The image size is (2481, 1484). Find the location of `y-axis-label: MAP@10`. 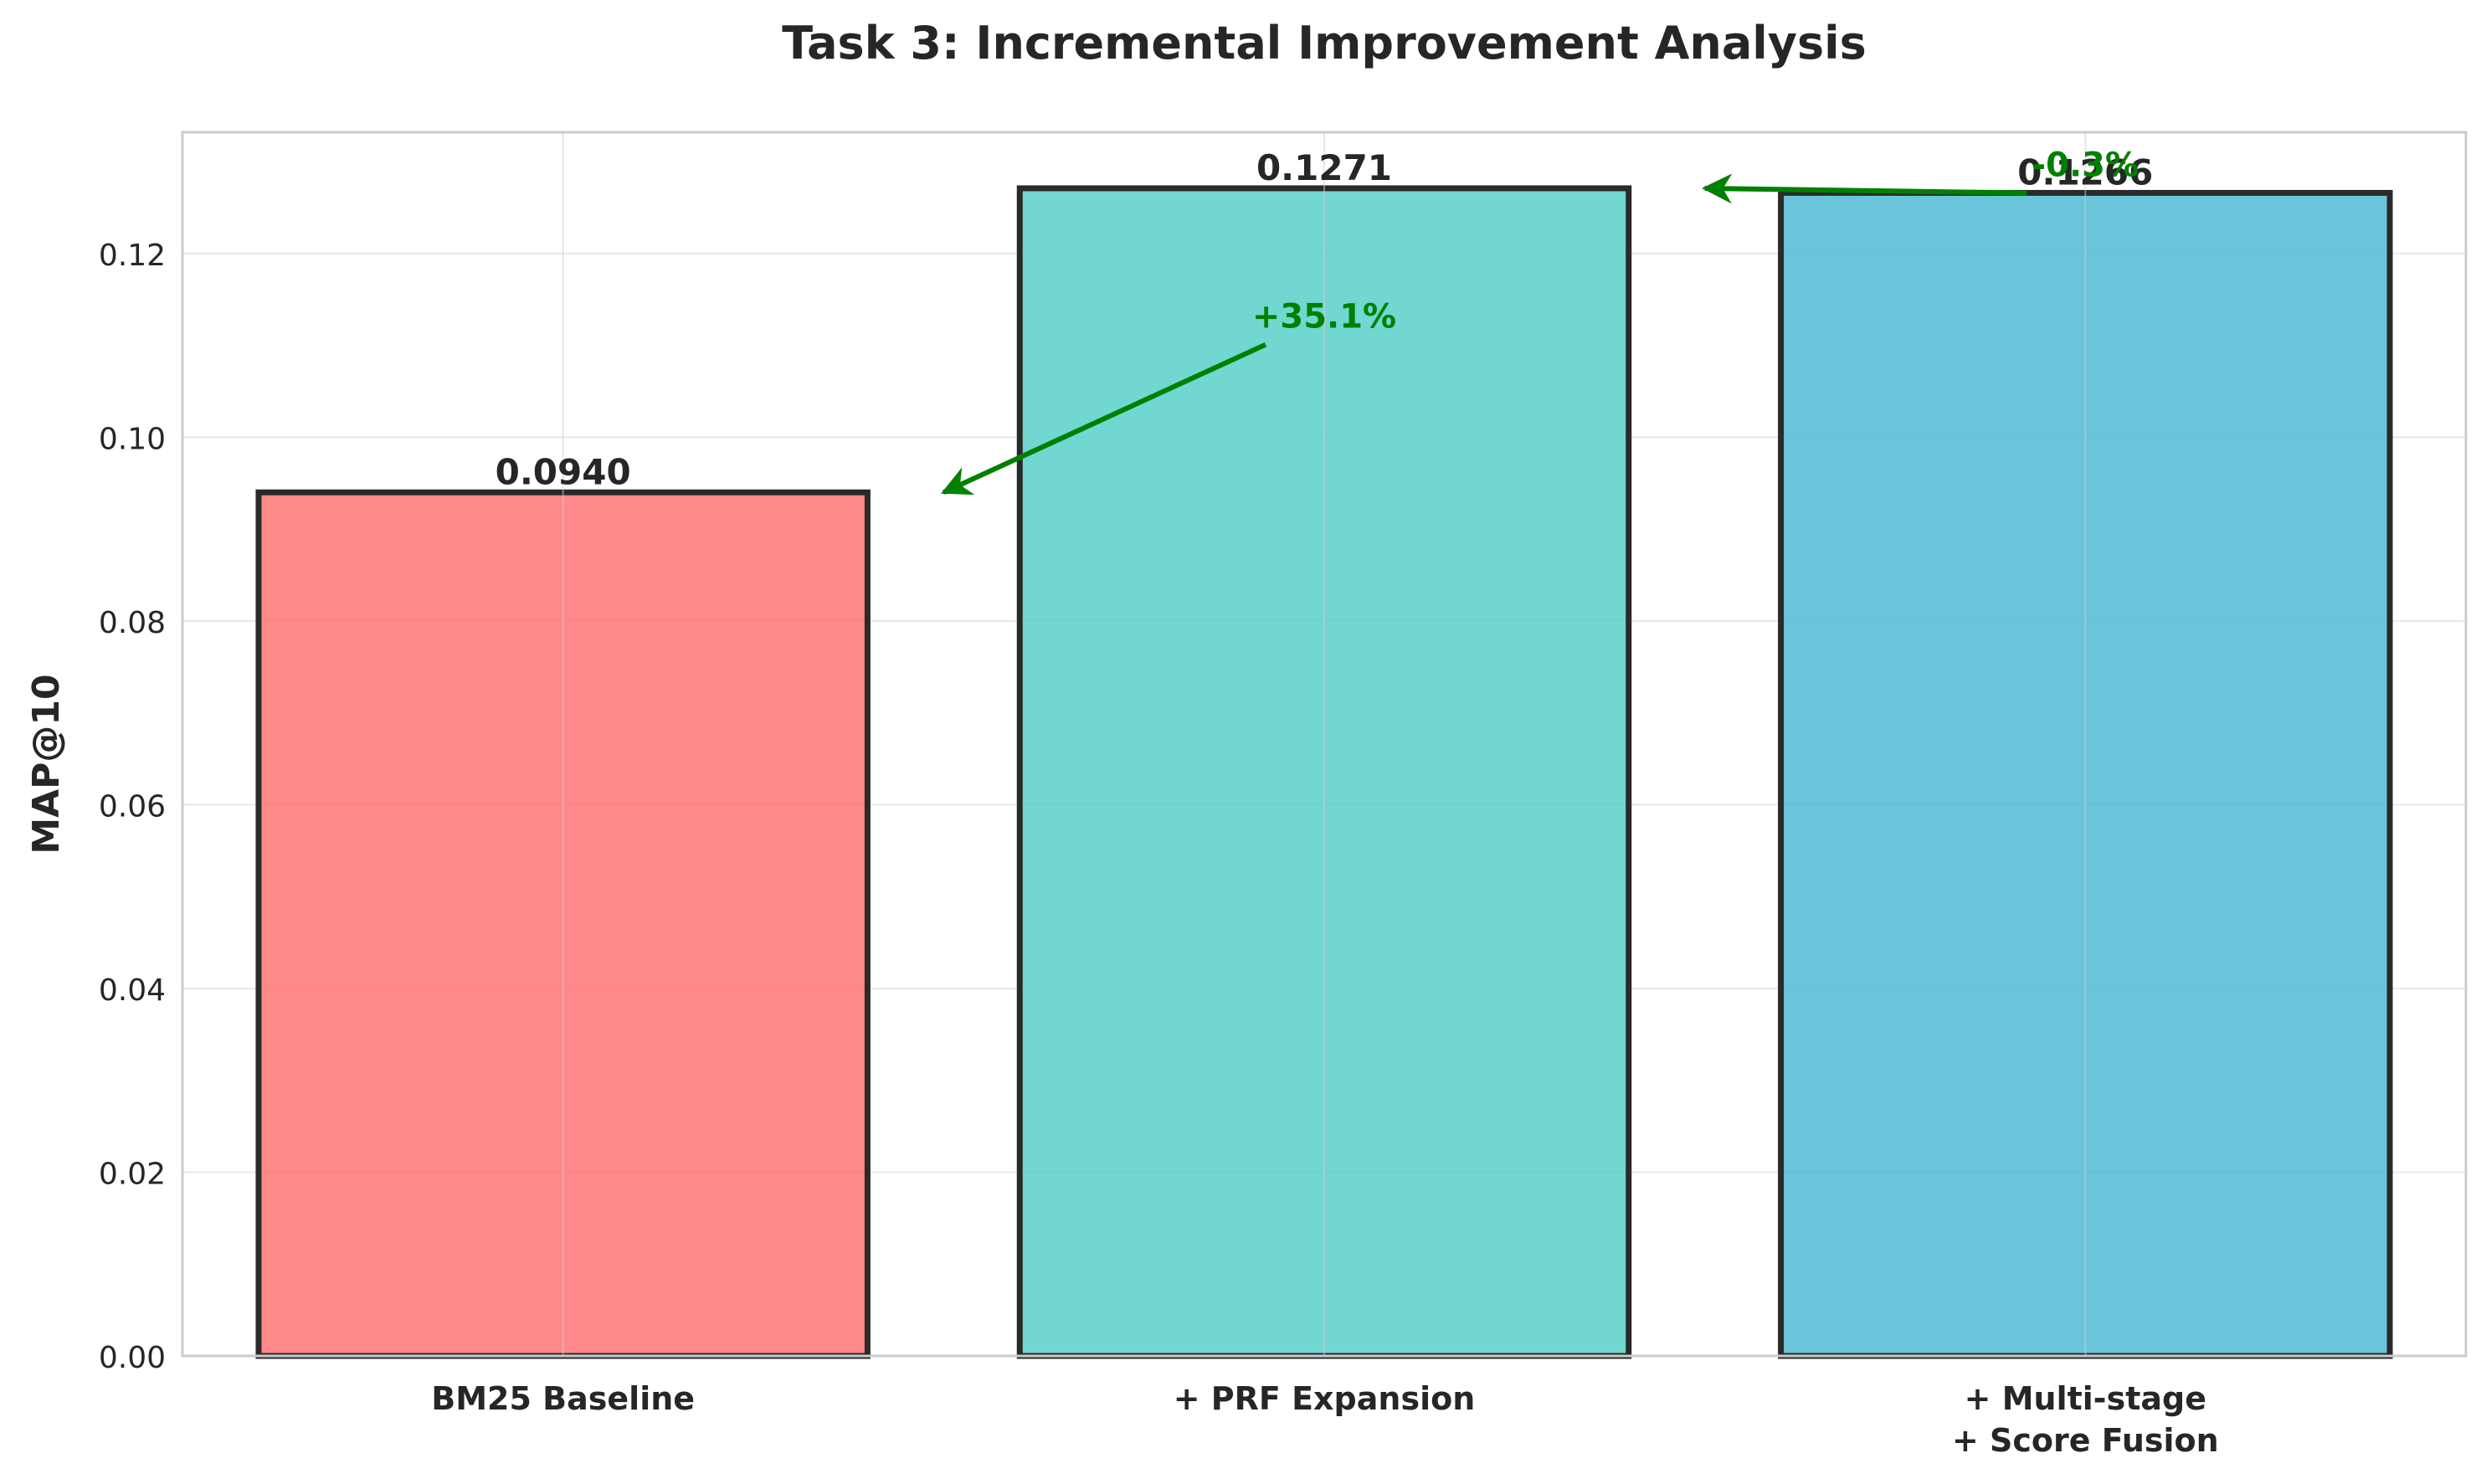

y-axis-label: MAP@10 is located at coordinates (46, 764).